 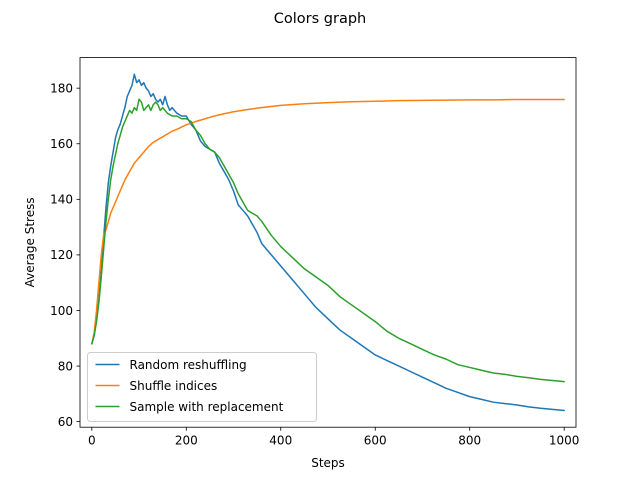 I want to click on x-tick-label: 600, so click(x=375, y=441).